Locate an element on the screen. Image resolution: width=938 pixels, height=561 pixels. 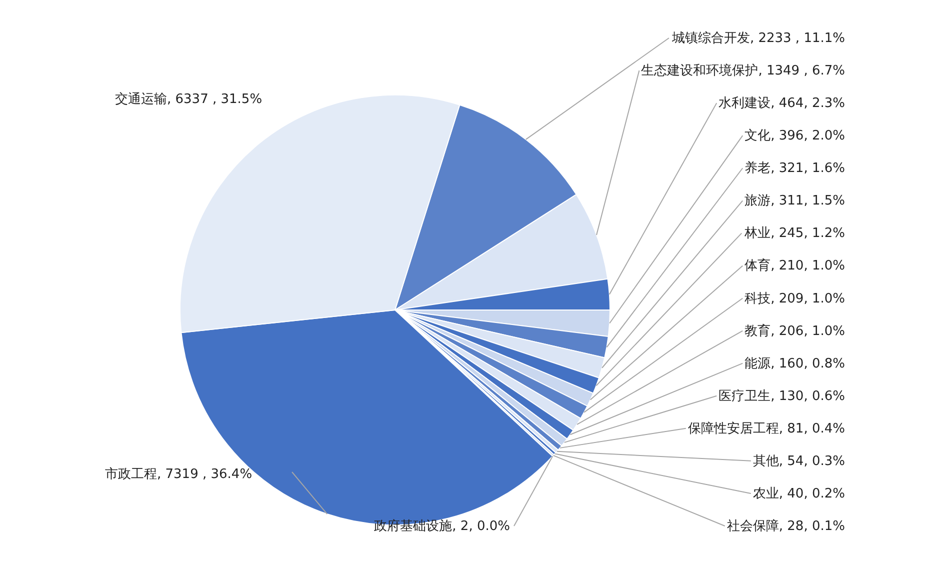
slice-label: 保障性安居工程, 81, 0.4% is located at coordinates (766, 428).